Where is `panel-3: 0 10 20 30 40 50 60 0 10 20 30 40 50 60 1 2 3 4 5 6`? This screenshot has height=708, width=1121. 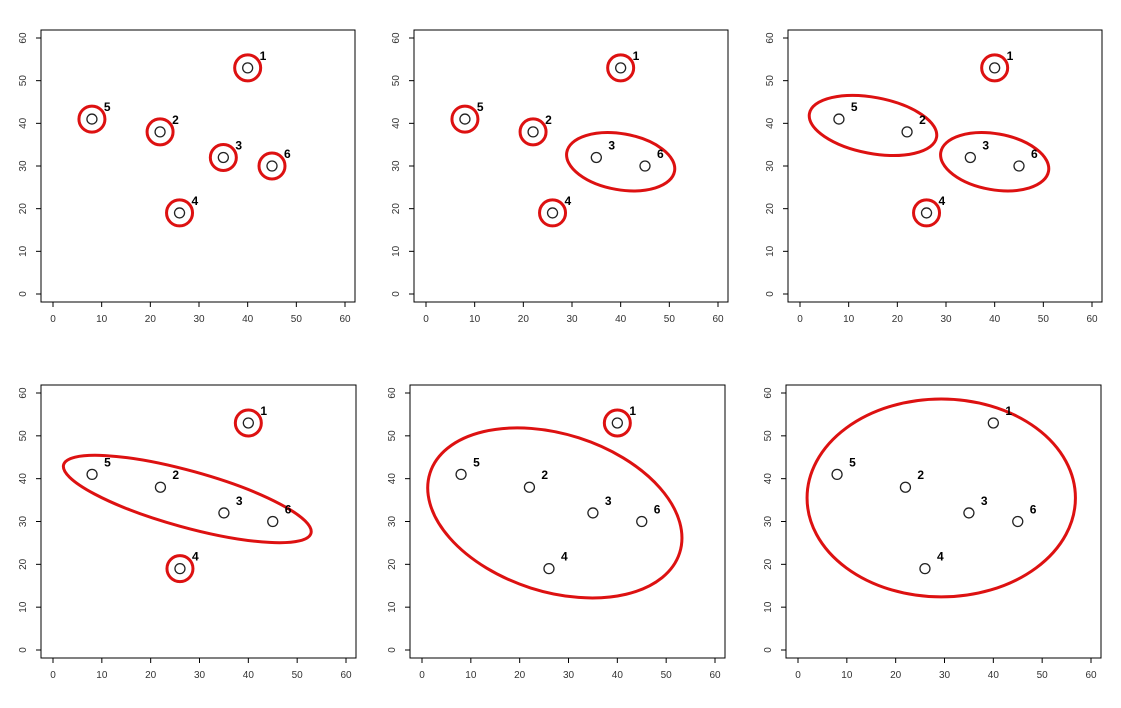 panel-3: 0 10 20 30 40 50 60 0 10 20 30 40 50 60 1 2 3 4 5 6 is located at coordinates (934, 177).